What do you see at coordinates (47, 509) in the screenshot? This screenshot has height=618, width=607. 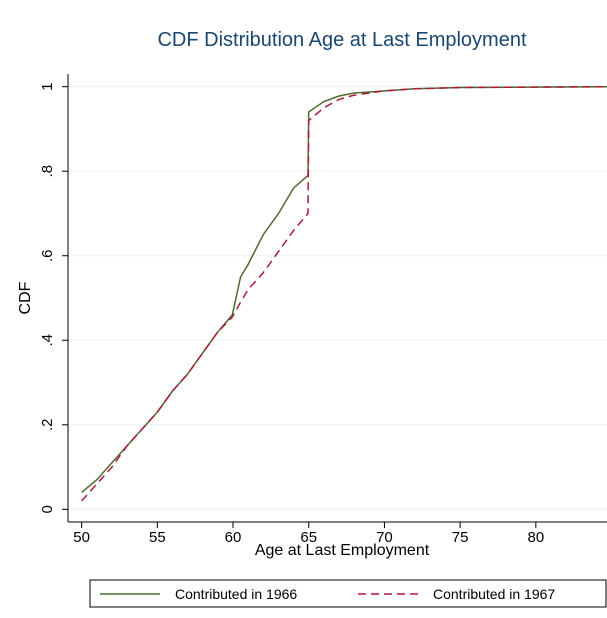 I see `y-tick-label: 0` at bounding box center [47, 509].